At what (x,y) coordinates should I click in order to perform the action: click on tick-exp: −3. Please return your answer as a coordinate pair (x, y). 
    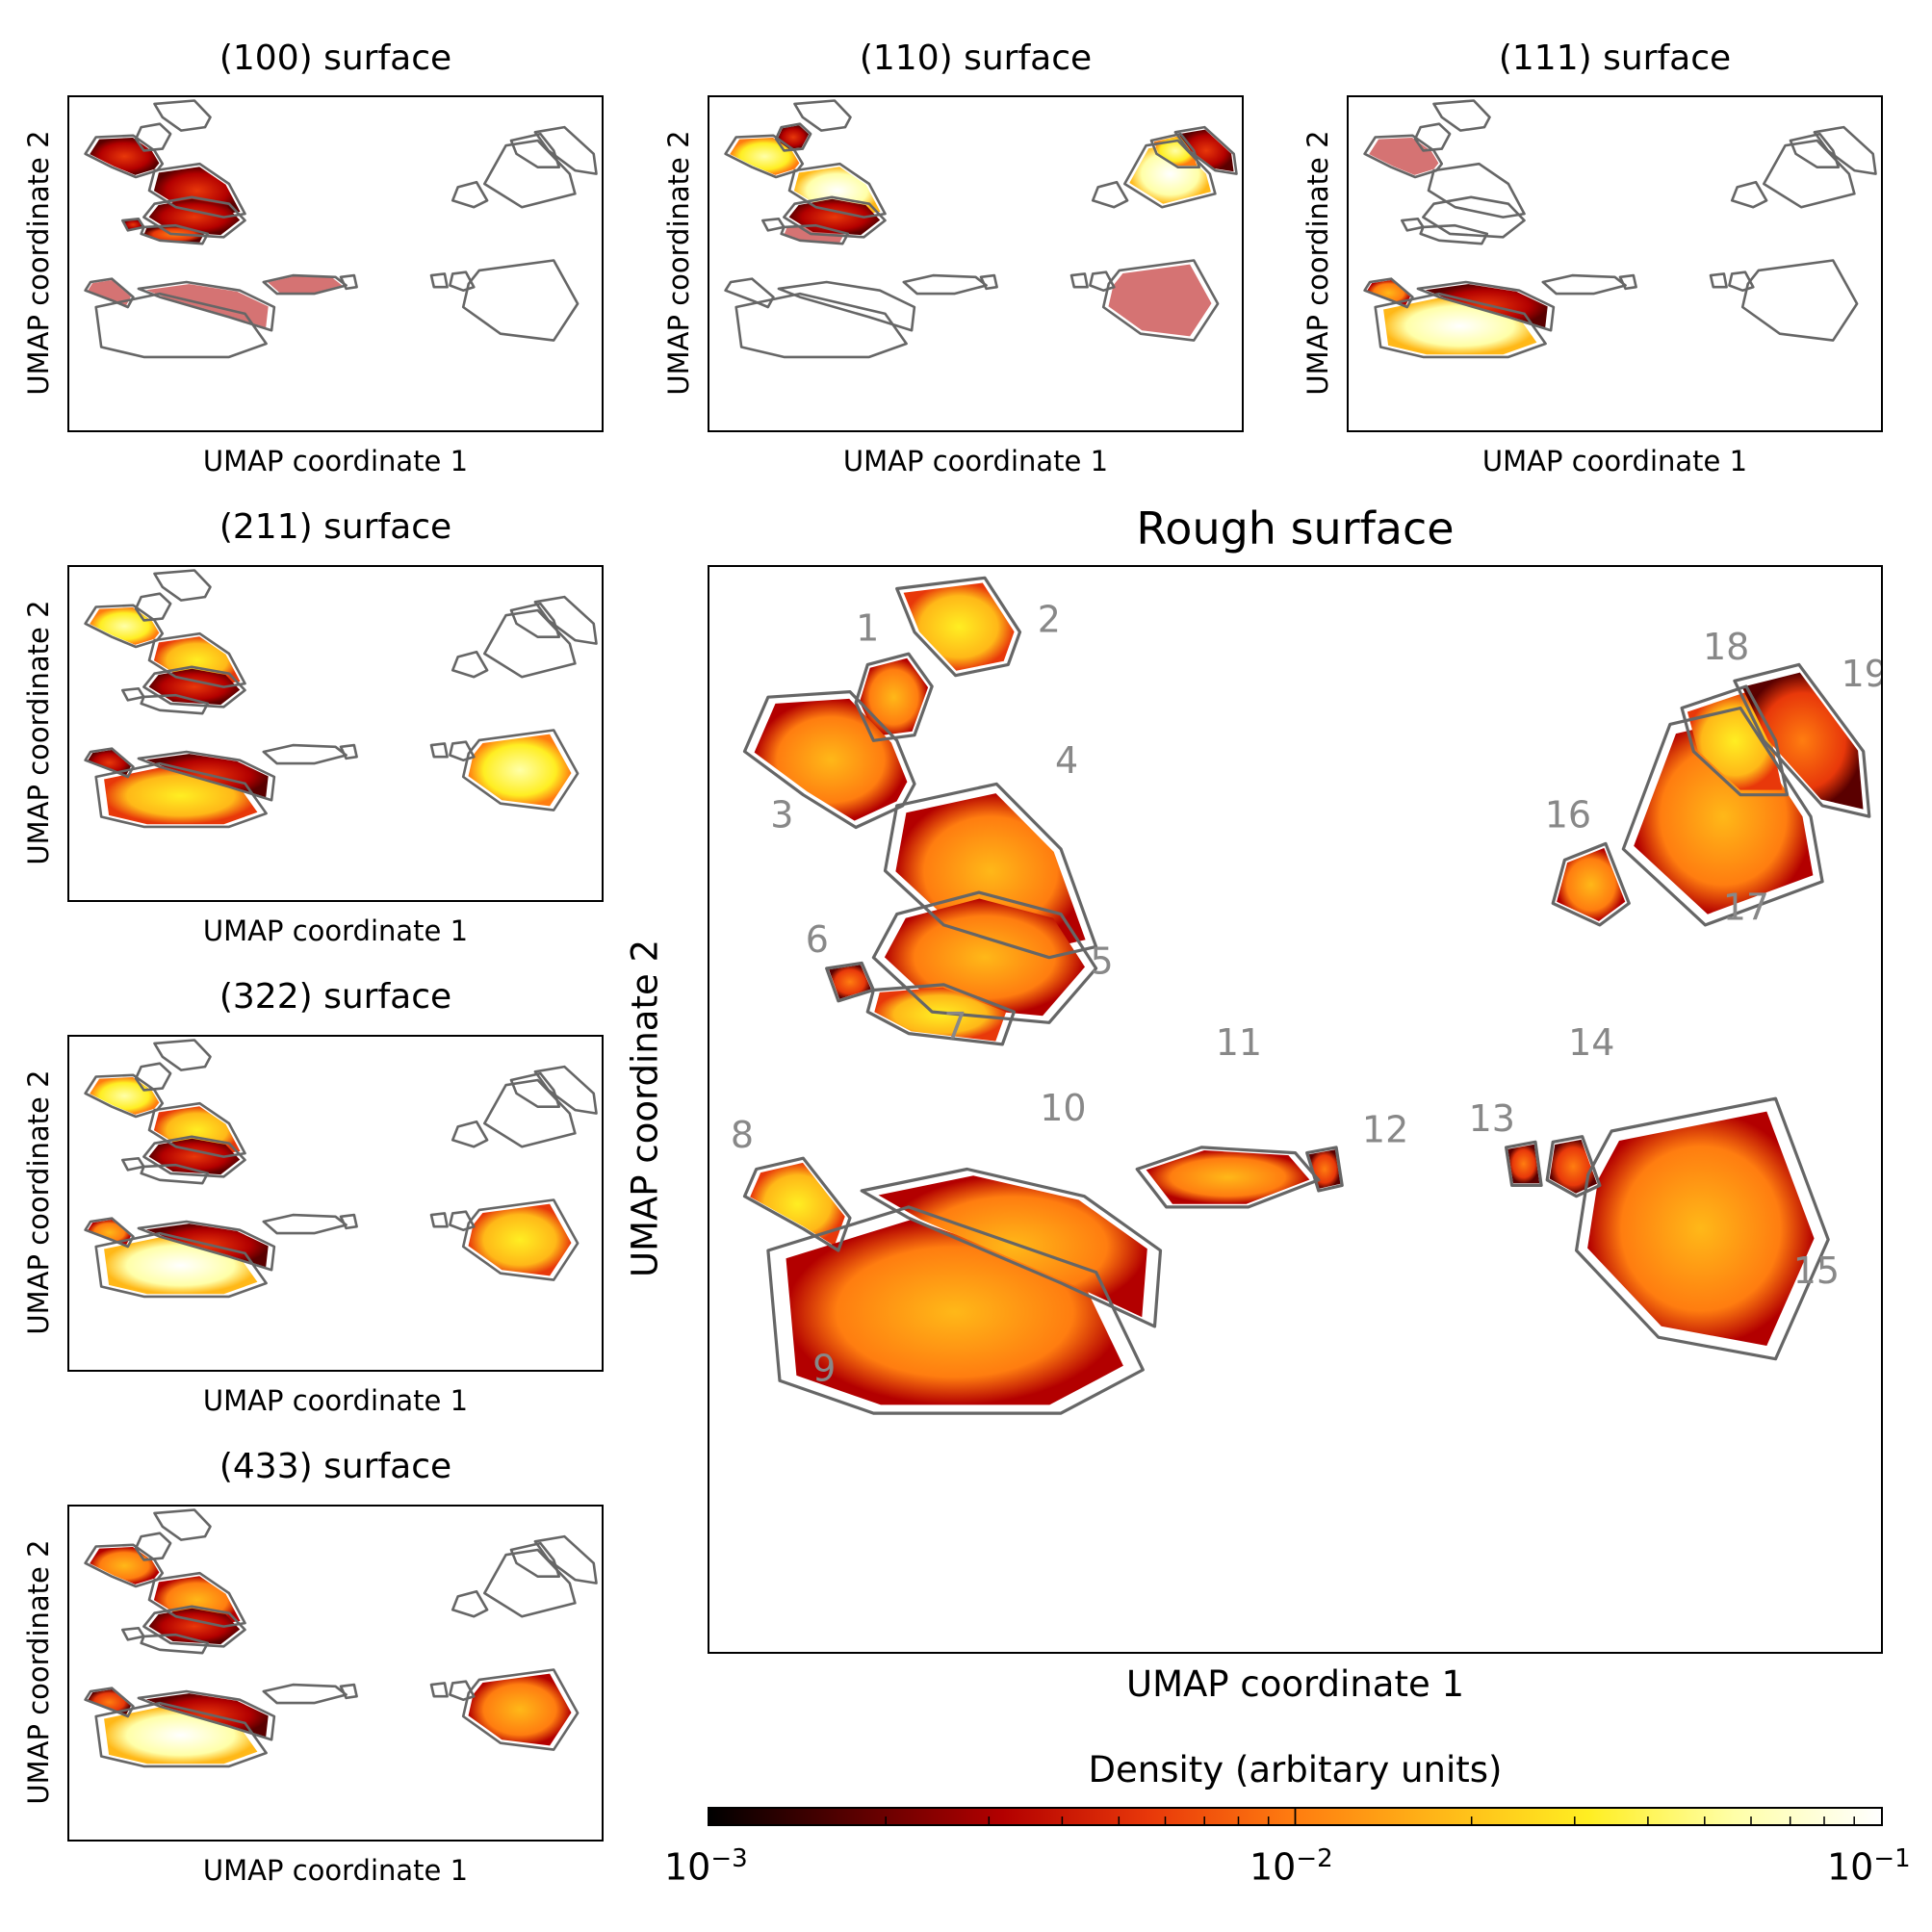
    Looking at the image, I should click on (729, 1859).